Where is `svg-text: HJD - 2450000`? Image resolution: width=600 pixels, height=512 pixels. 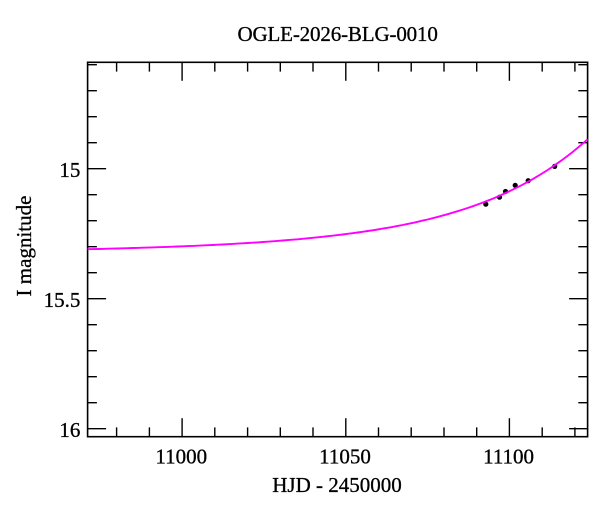 svg-text: HJD - 2450000 is located at coordinates (337, 485).